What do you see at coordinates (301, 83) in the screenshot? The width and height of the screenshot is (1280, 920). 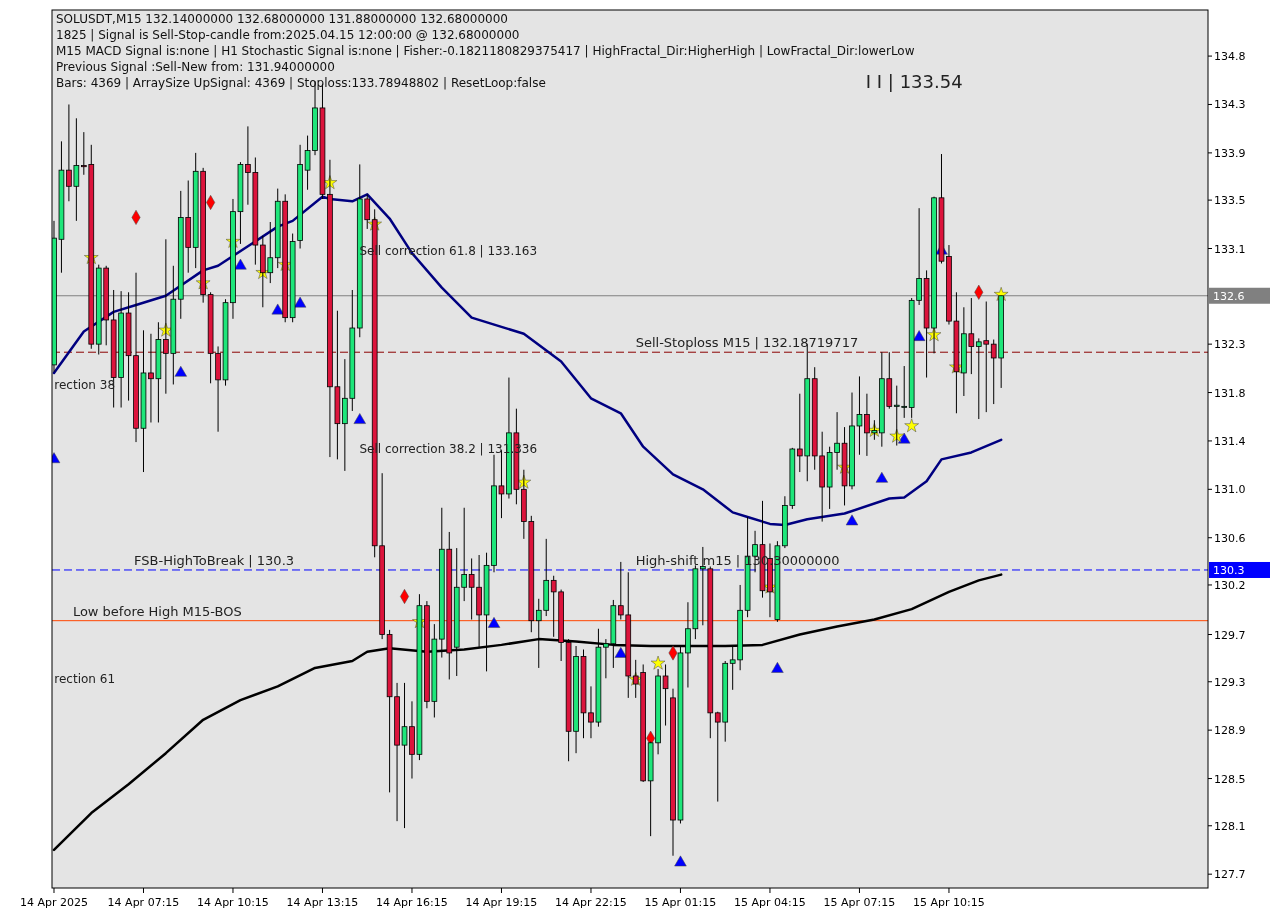 I see `annotation: Bars: 4369 | ArraySize UpSignal: 4369 | Stoploss:133.78948802 | ResetLoop:false` at bounding box center [301, 83].